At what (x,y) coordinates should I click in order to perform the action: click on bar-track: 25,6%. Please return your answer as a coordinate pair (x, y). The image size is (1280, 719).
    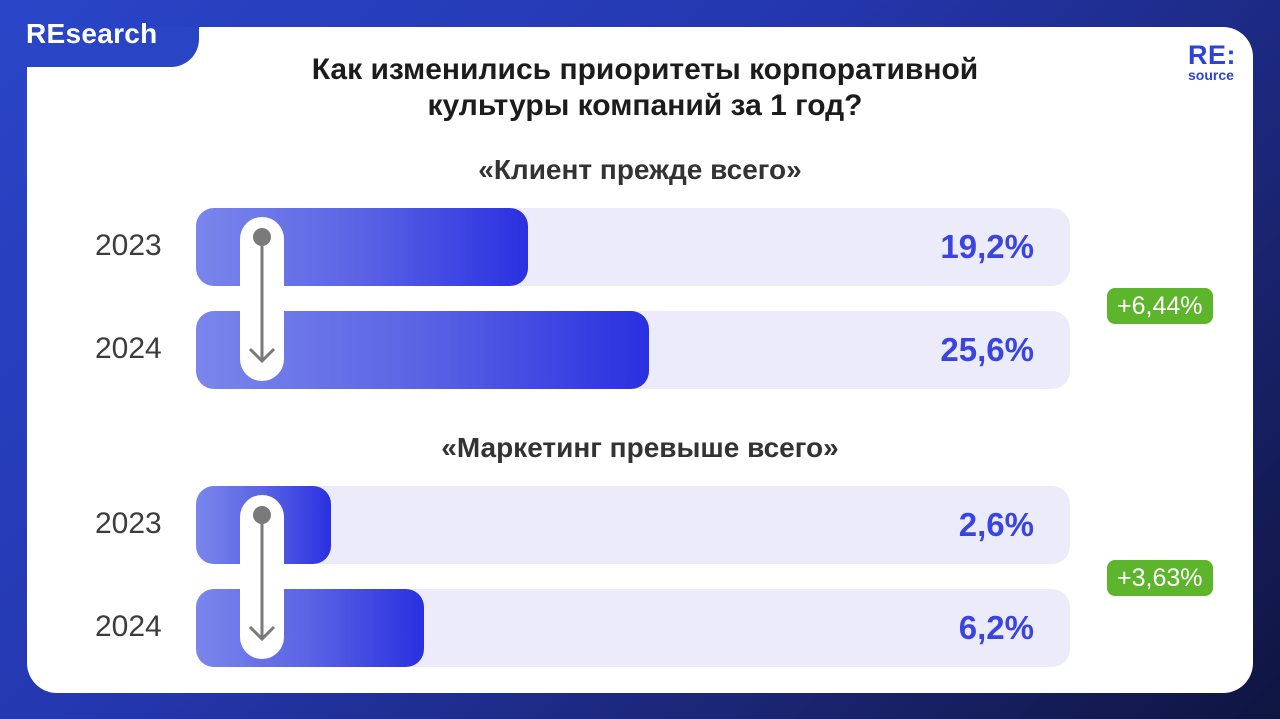
    Looking at the image, I should click on (633, 350).